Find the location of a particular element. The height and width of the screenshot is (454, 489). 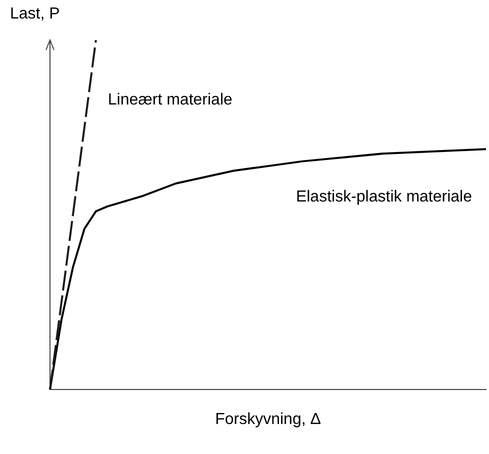

series-label: Elastisk-plastik materiale is located at coordinates (384, 197).